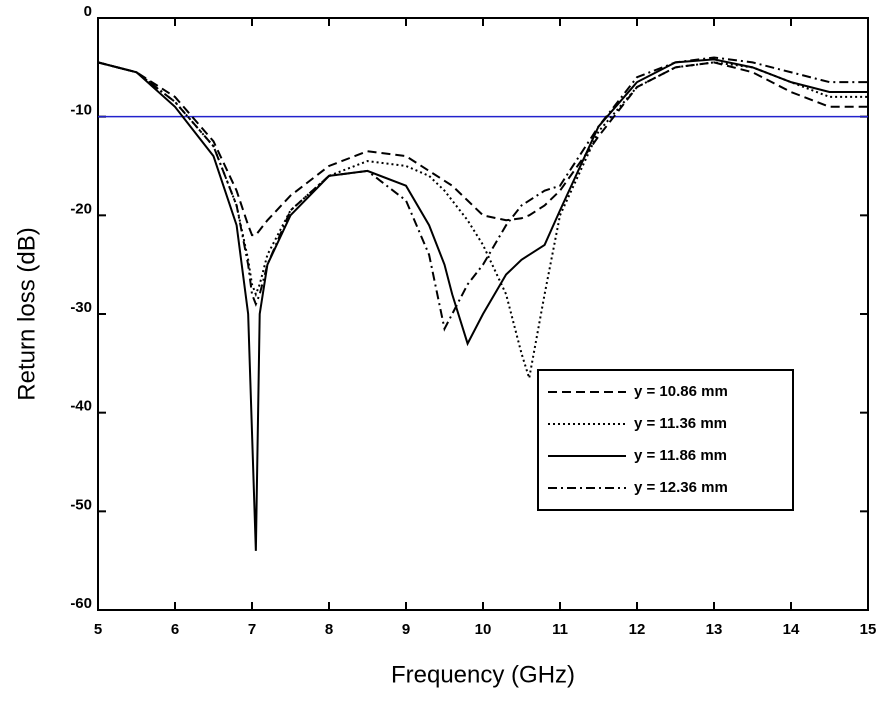  I want to click on legend-label: y = 11.36 mm, so click(680, 423).